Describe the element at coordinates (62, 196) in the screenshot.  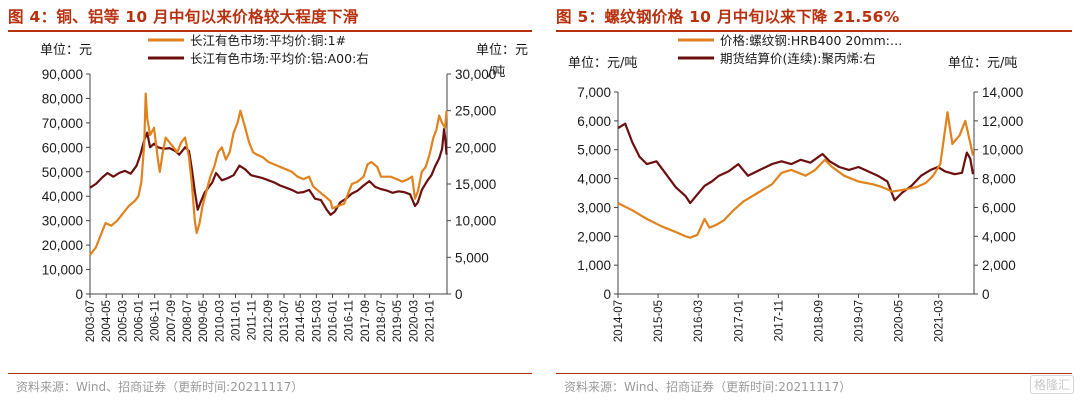
I see `left-tick-label: 40,000` at that location.